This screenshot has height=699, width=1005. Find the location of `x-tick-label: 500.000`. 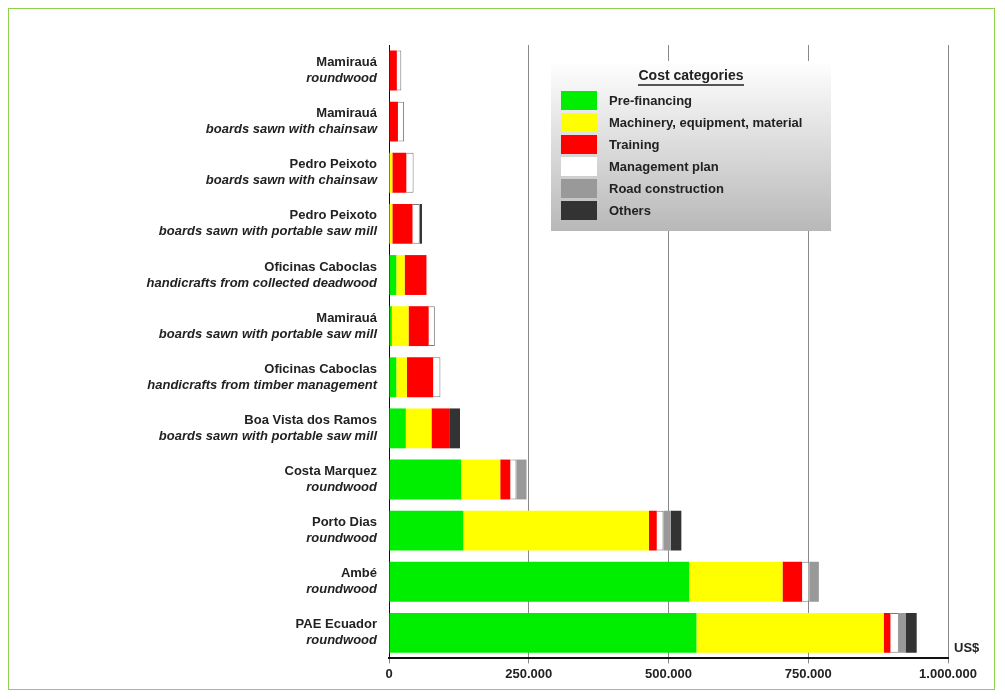

x-tick-label: 500.000 is located at coordinates (668, 673).